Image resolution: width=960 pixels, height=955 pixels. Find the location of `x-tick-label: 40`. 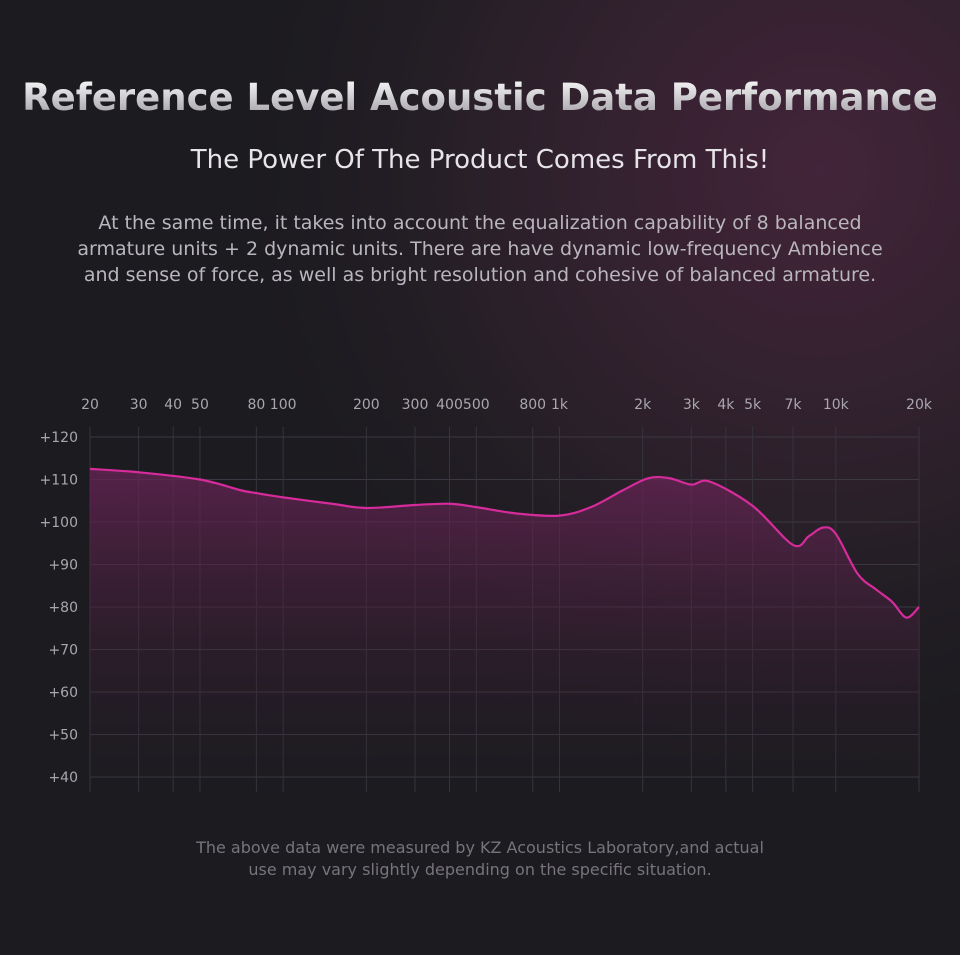

x-tick-label: 40 is located at coordinates (173, 405).